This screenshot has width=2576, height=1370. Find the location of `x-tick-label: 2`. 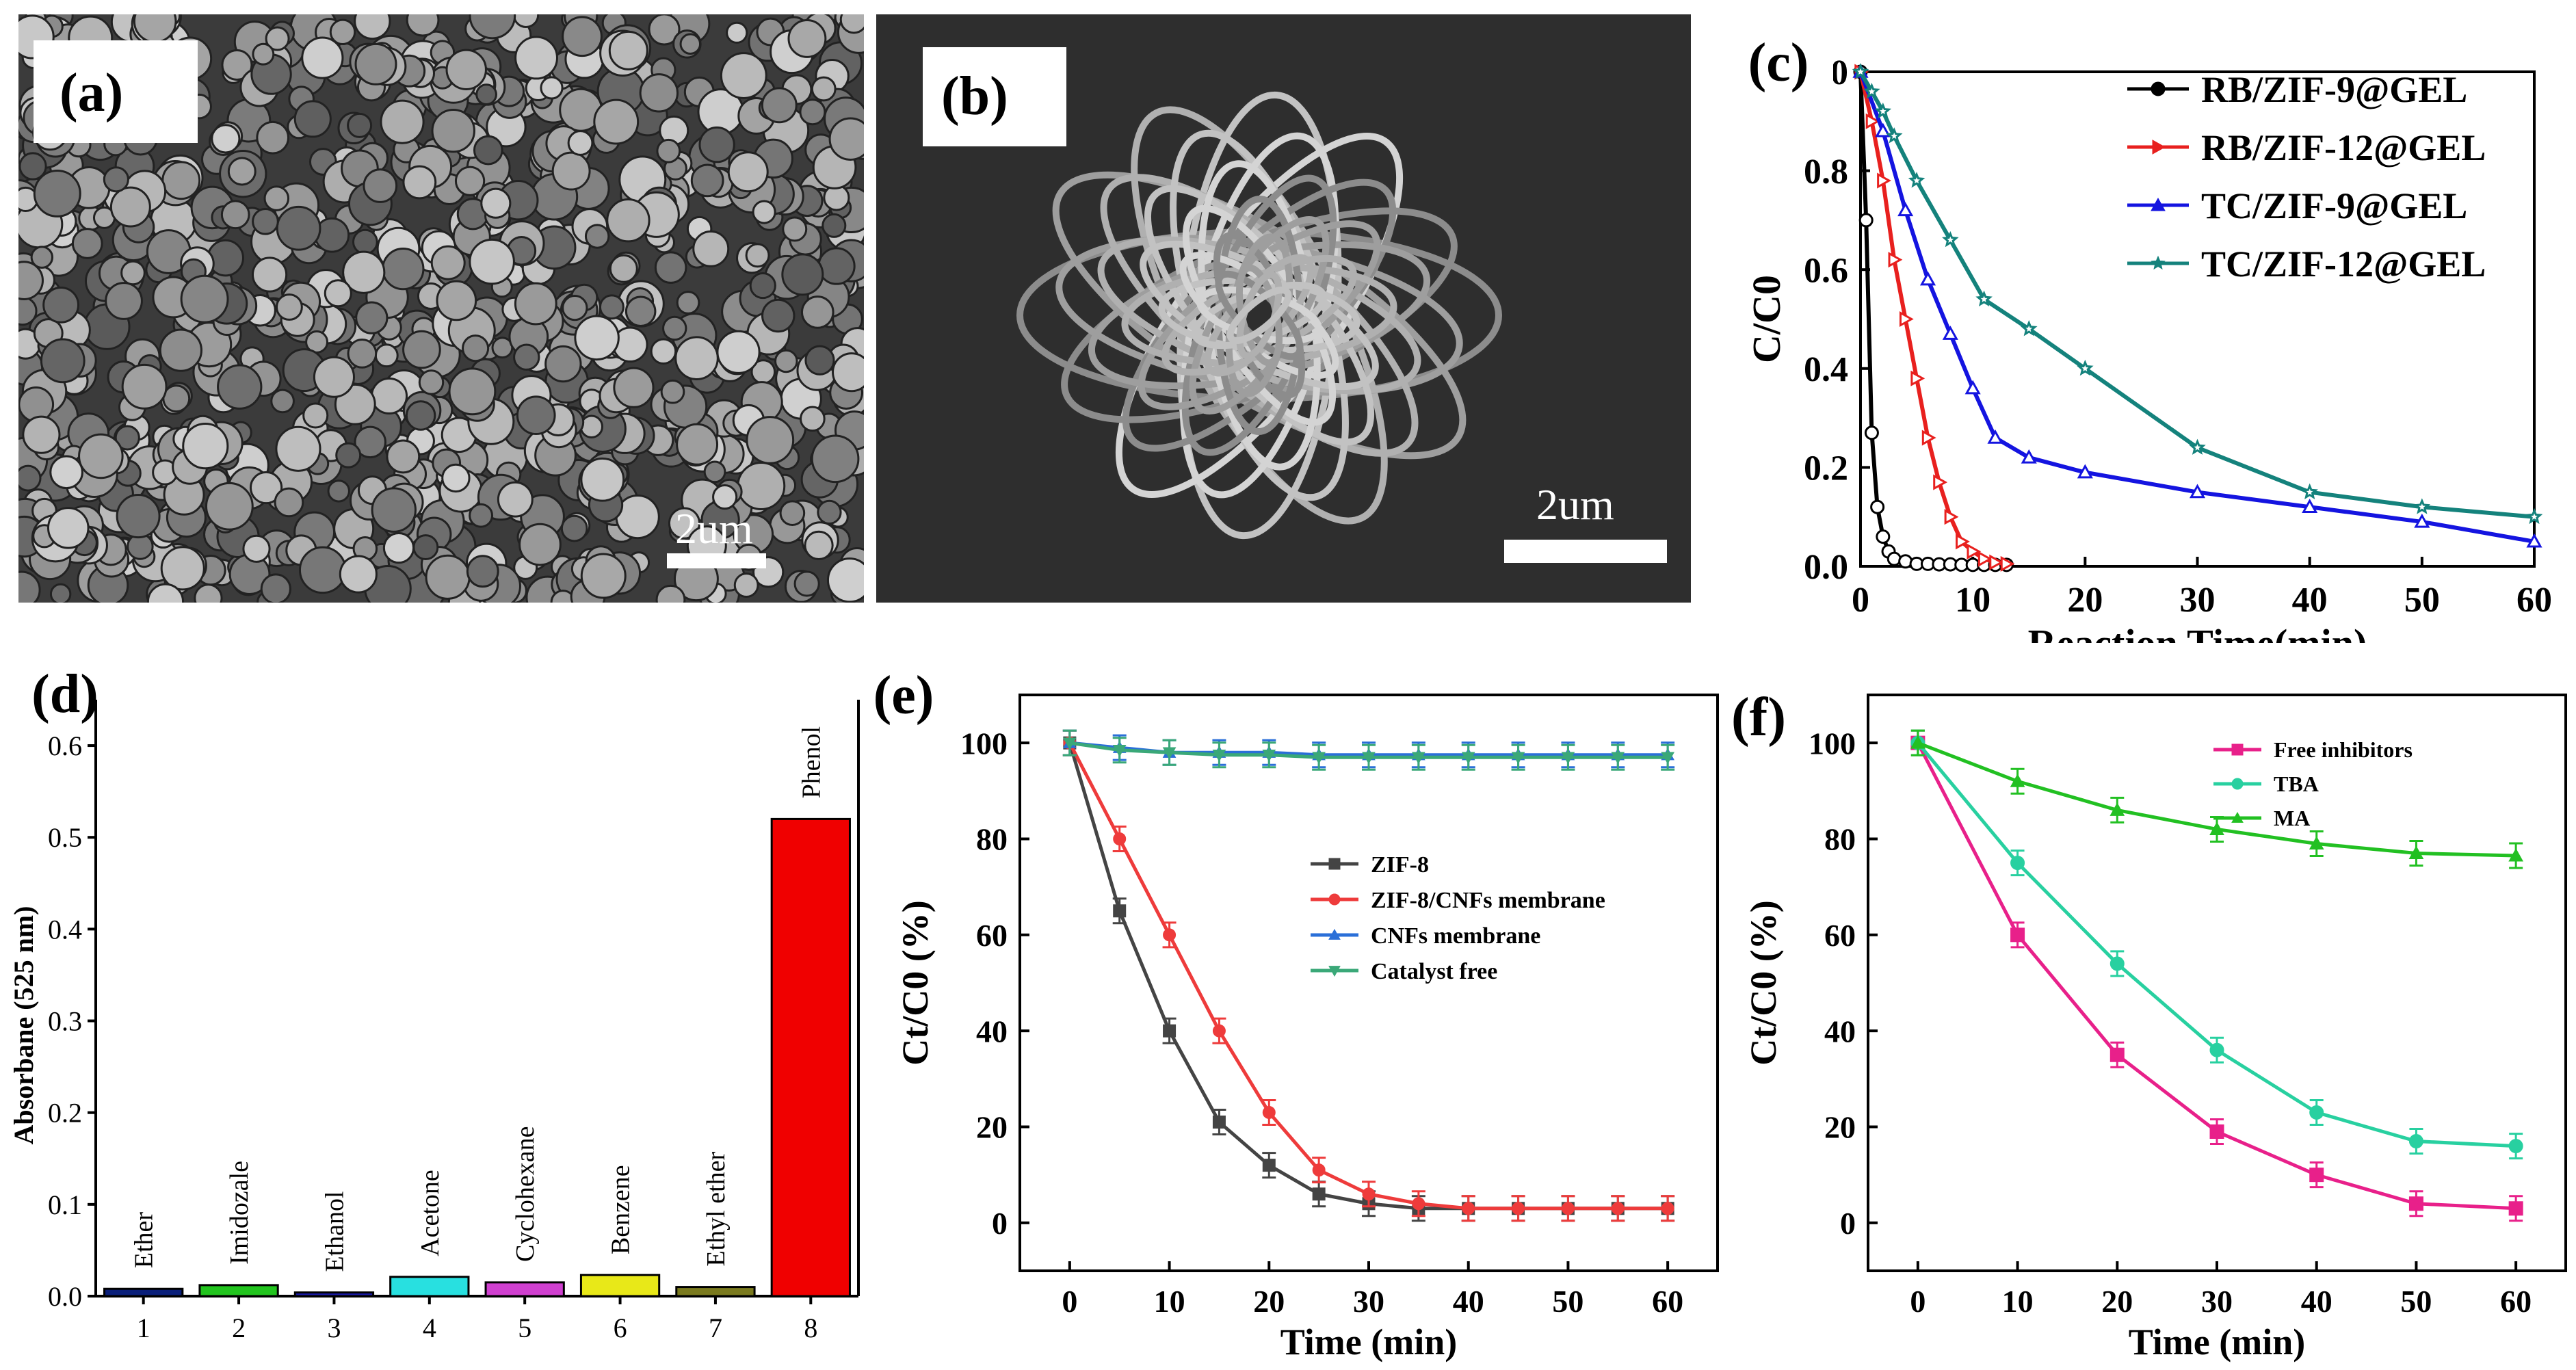

x-tick-label: 2 is located at coordinates (239, 1328).